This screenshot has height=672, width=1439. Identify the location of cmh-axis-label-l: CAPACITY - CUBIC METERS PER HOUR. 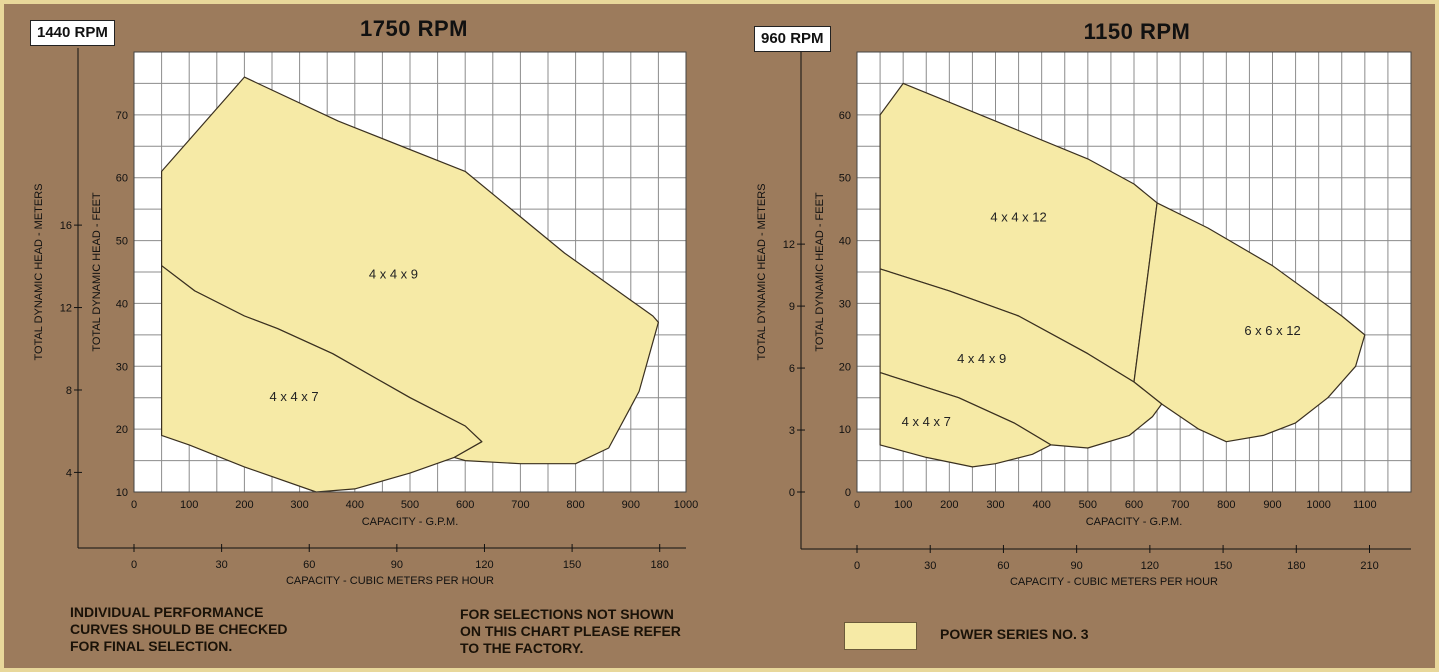
(390, 581).